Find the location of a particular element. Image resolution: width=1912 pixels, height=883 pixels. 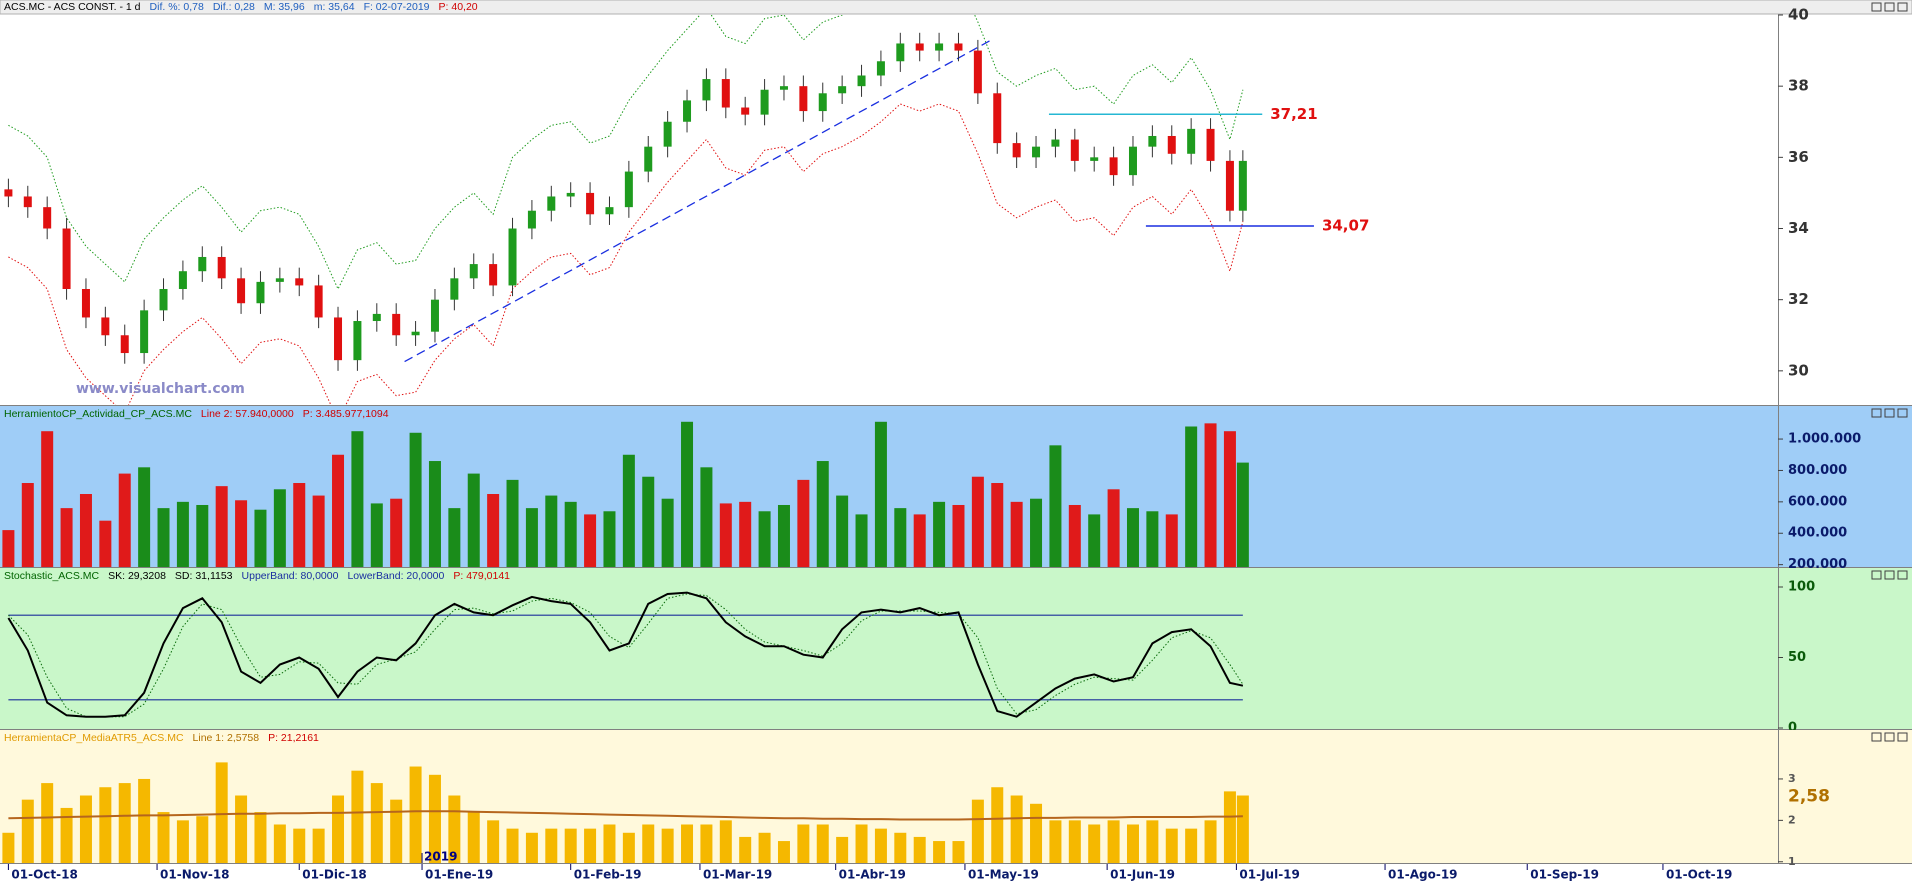

y-tick-label: 400.000 is located at coordinates (1817, 533).